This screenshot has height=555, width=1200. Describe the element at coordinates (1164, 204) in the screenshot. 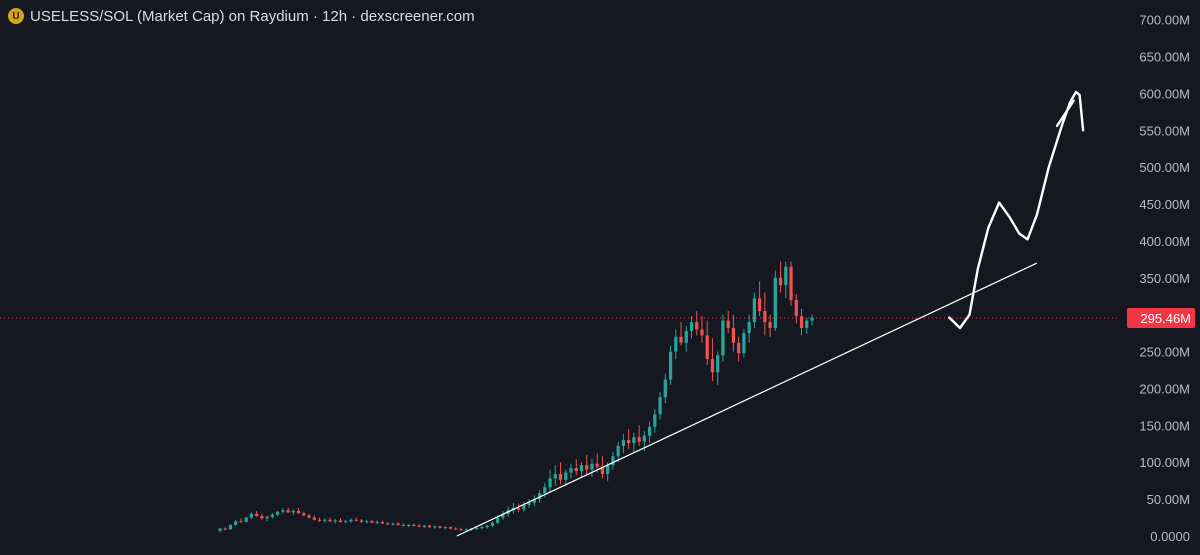

I see `y-tick-label: 450.00M` at that location.